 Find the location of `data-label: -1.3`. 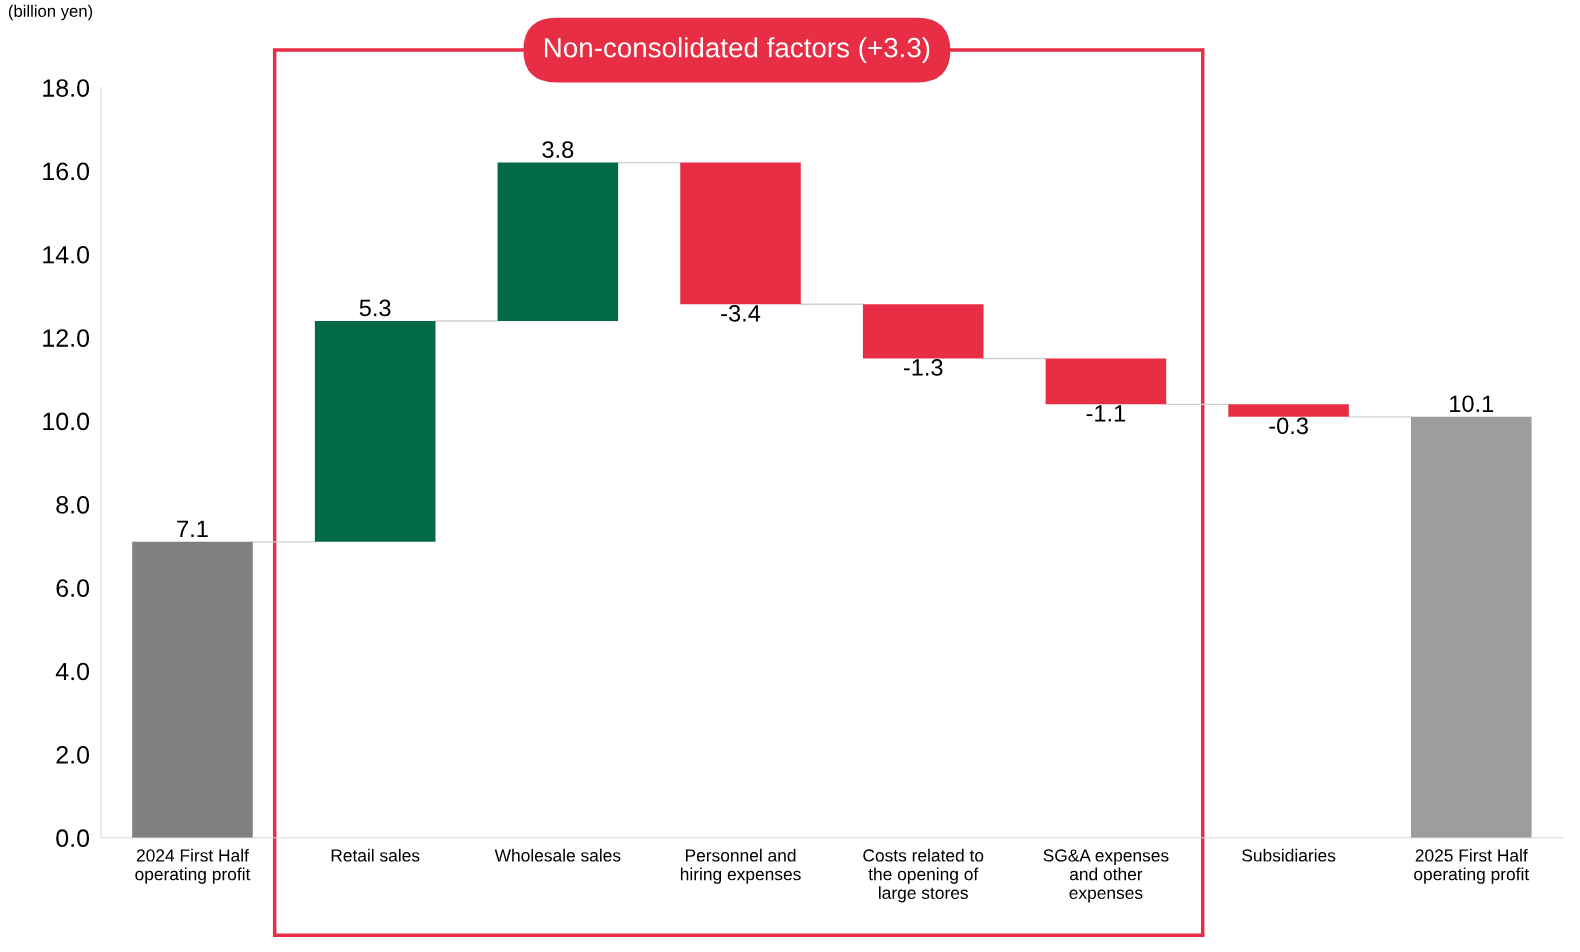

data-label: -1.3 is located at coordinates (923, 367).